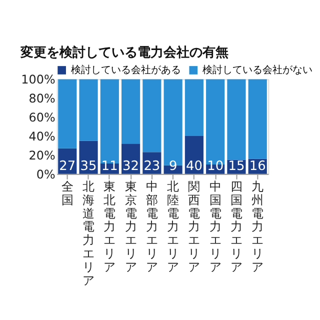 The width and height of the screenshot is (320, 320). What do you see at coordinates (38, 79) in the screenshot?
I see `y-tick-label: 100%` at bounding box center [38, 79].